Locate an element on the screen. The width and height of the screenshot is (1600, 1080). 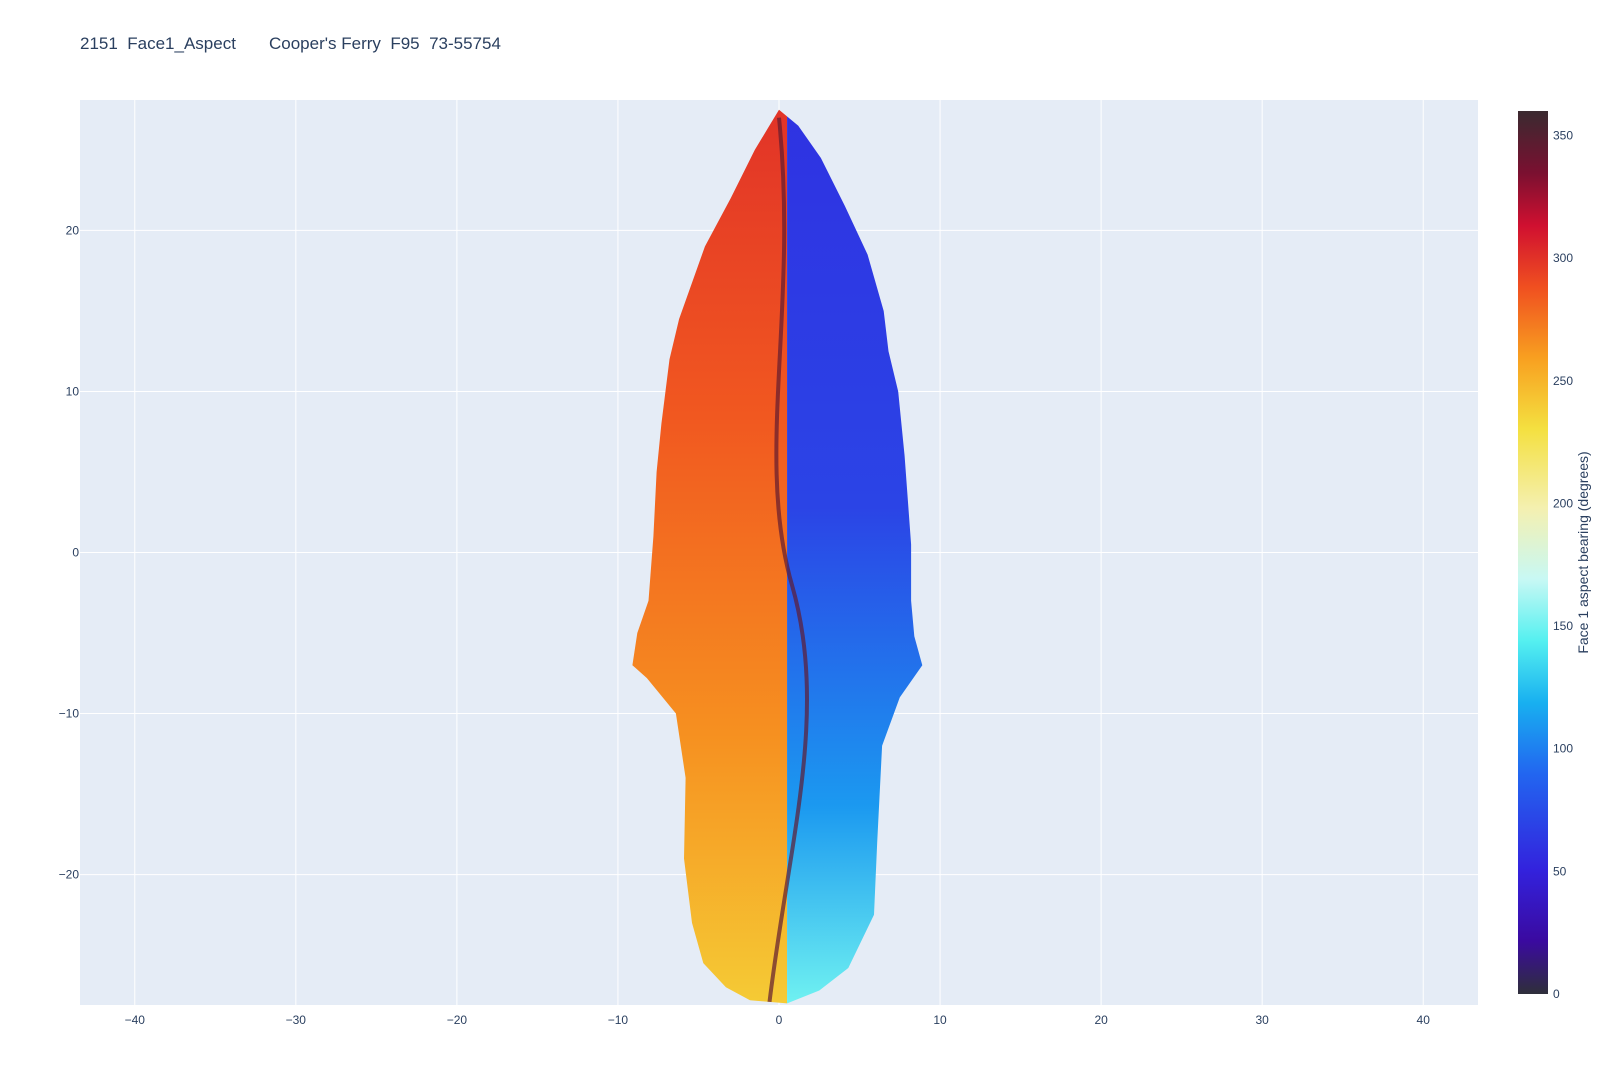
colorbar-tick-label: 100 is located at coordinates (1563, 749).